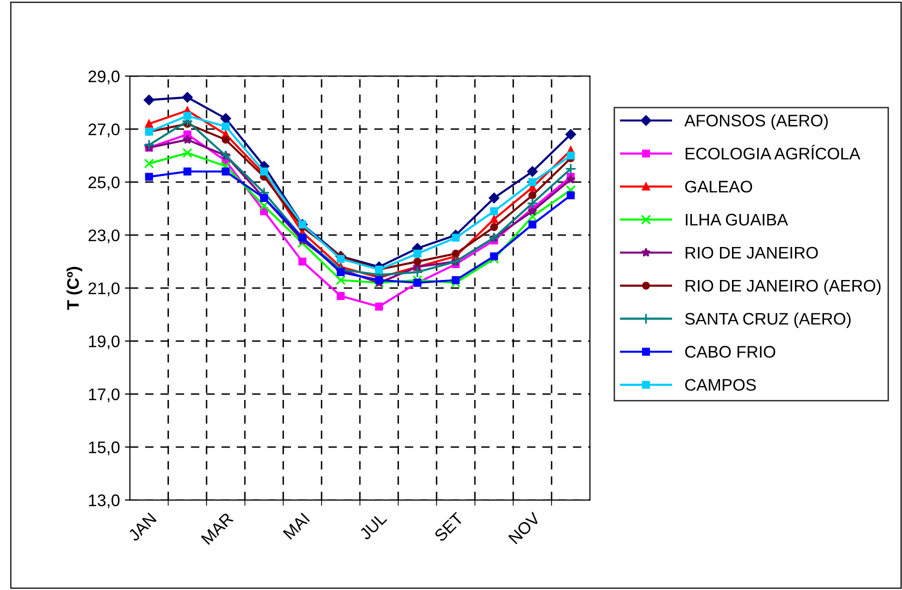 The height and width of the screenshot is (590, 902). I want to click on x-tick-label: JUL, so click(373, 526).